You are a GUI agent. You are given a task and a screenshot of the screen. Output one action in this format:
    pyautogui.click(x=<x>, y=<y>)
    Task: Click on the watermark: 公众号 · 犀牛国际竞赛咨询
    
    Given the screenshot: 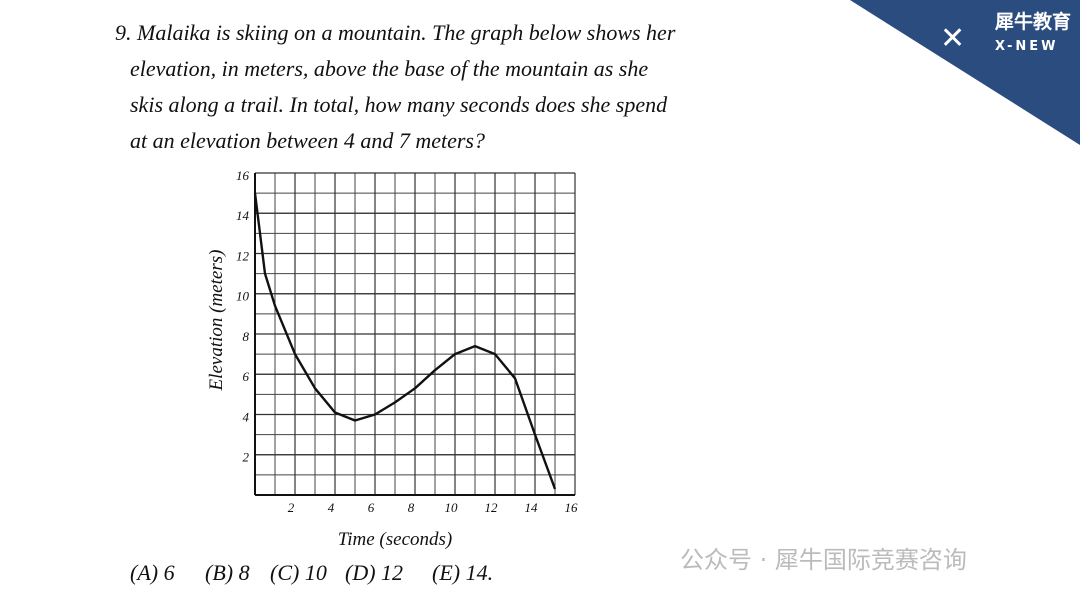 What is the action you would take?
    pyautogui.click(x=823, y=560)
    